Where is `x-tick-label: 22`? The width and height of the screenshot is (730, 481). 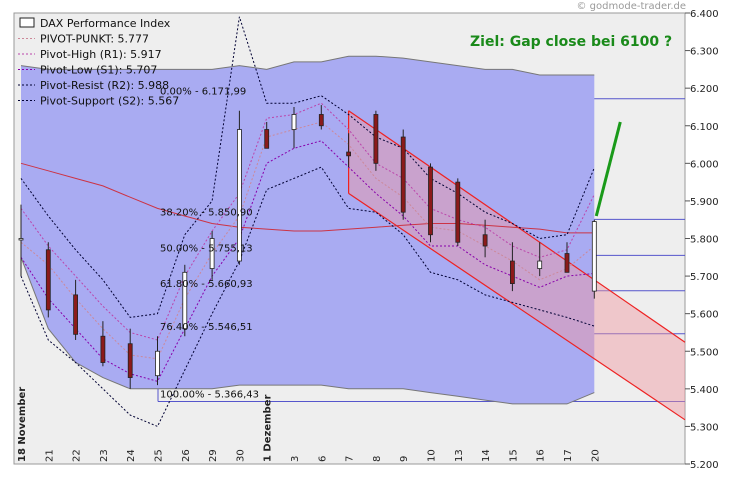 x-tick-label: 22 is located at coordinates (77, 455).